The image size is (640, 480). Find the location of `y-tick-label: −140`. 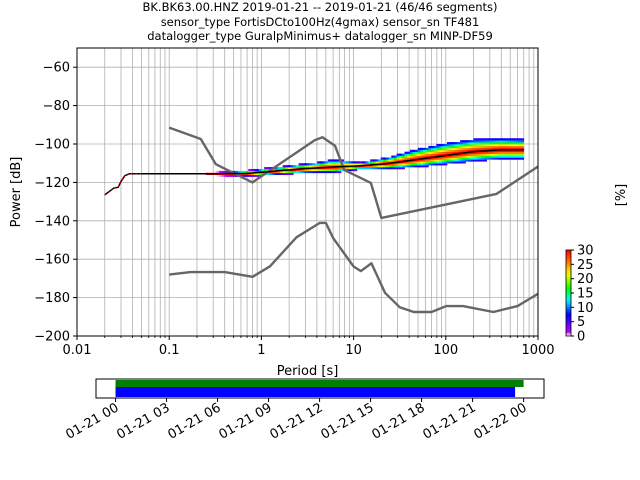

y-tick-label: −140 is located at coordinates (52, 221).